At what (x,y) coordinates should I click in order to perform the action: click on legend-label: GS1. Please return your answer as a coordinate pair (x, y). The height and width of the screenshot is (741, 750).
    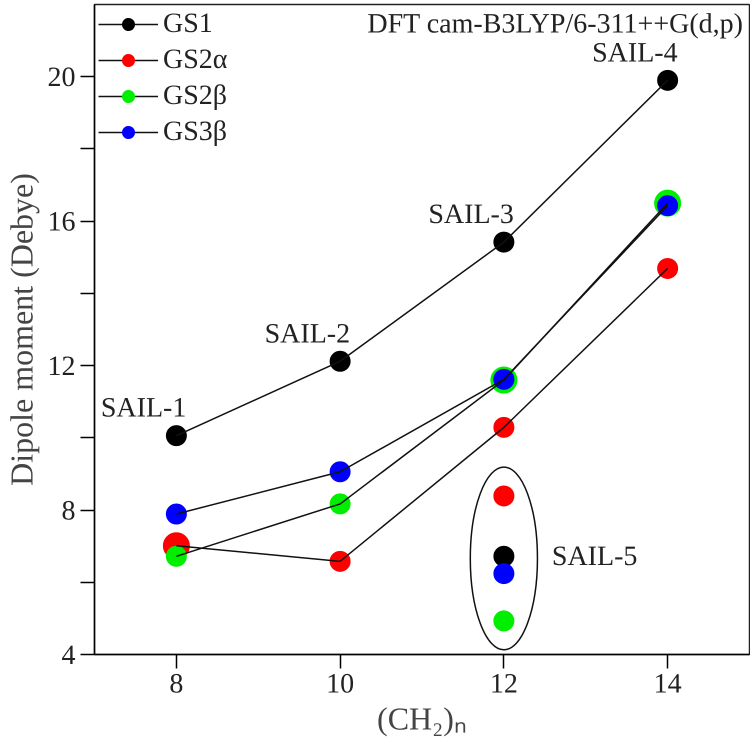
    Looking at the image, I should click on (188, 24).